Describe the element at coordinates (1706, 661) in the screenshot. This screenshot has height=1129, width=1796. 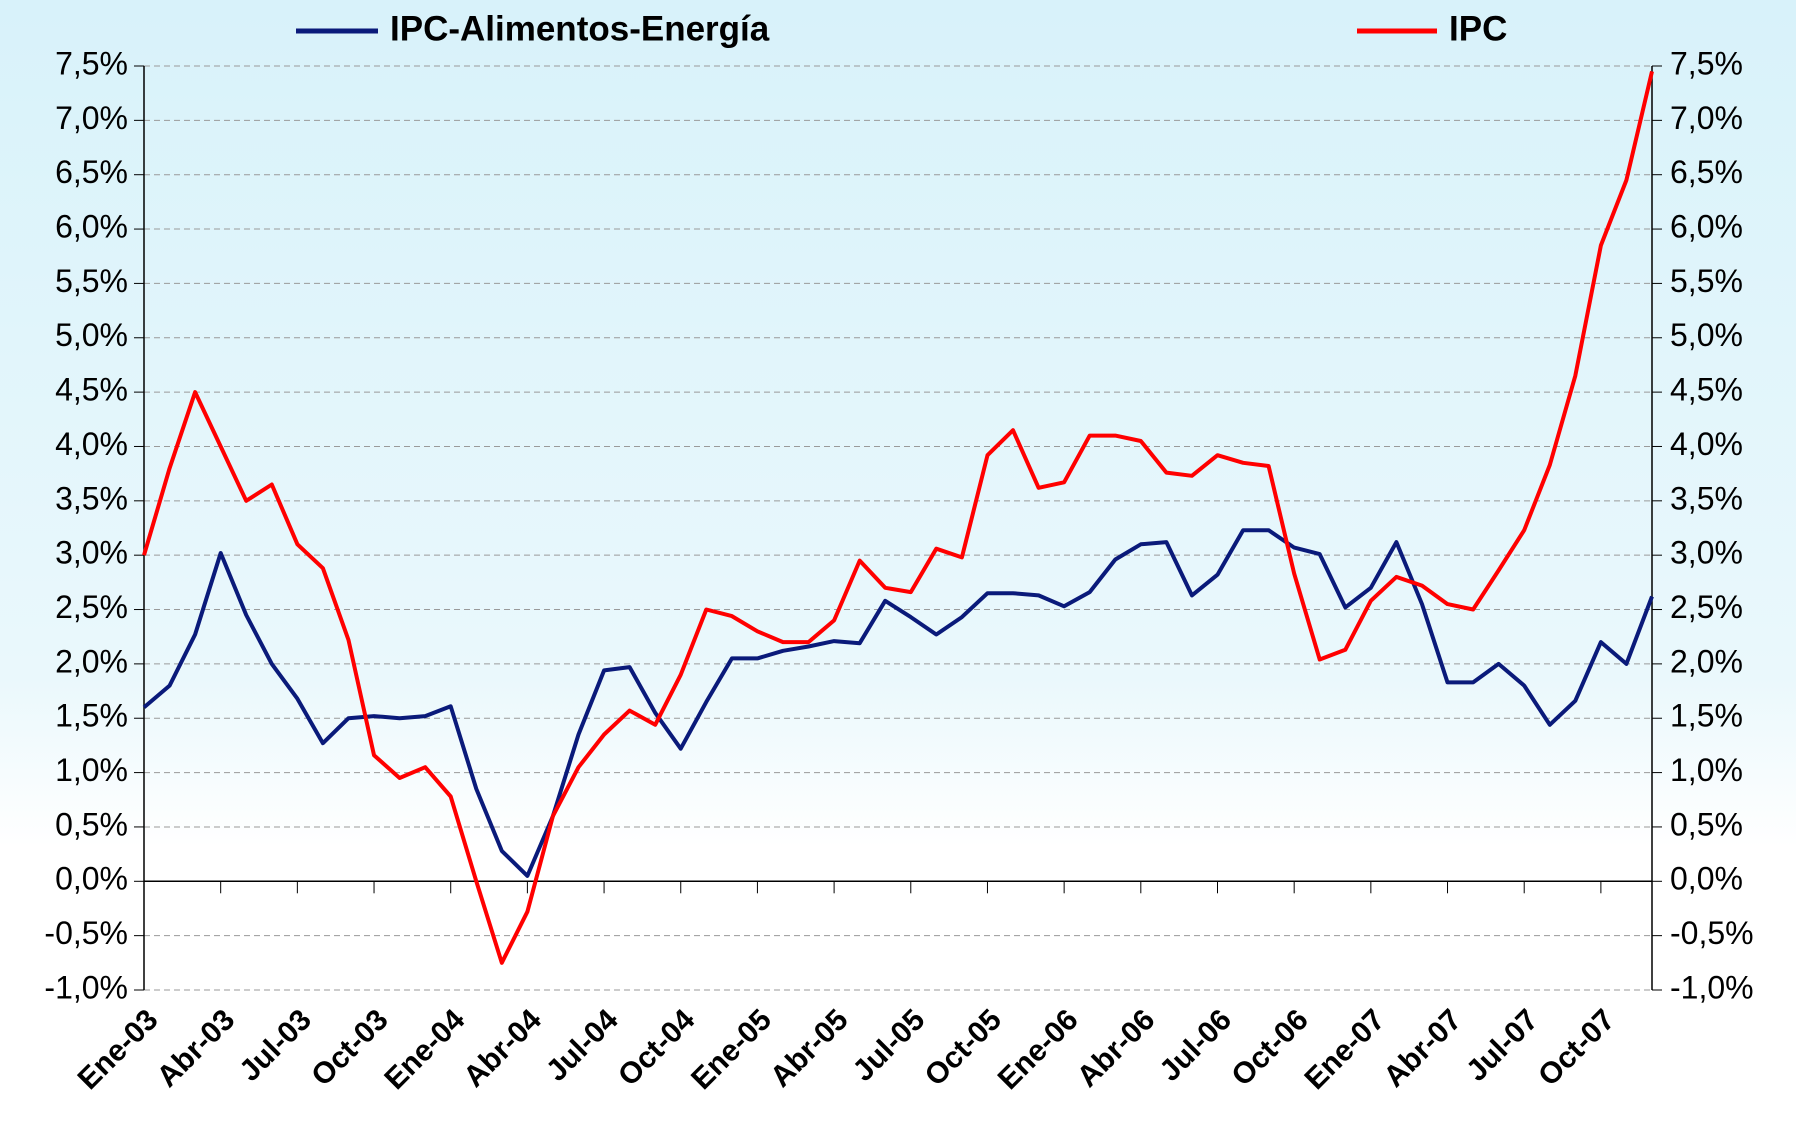
I see `y2-tick-label: 2,0%` at that location.